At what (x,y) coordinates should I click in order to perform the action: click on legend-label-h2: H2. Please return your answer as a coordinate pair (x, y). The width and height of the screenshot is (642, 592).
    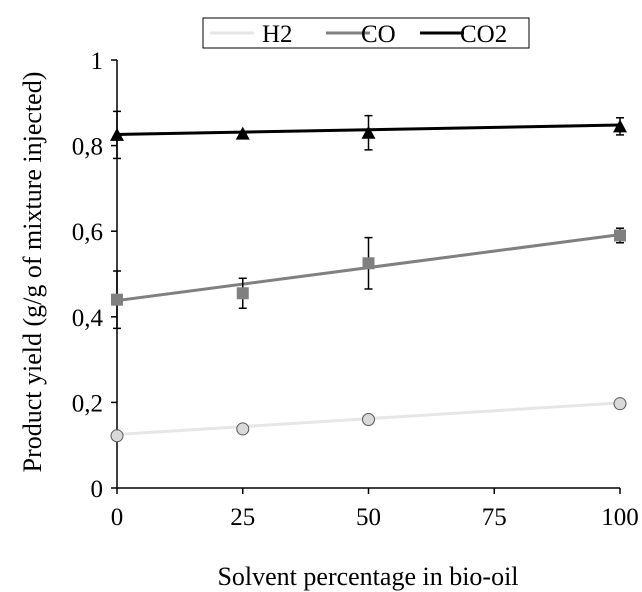
    Looking at the image, I should click on (277, 34).